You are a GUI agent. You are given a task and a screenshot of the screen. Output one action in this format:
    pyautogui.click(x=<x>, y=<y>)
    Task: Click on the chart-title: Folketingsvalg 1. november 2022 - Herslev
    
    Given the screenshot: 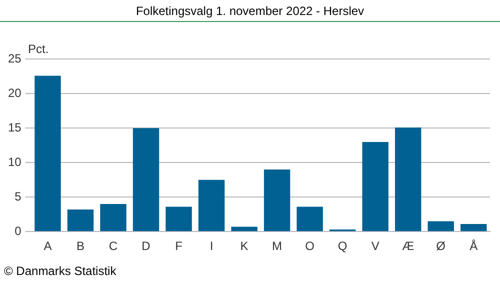 What is the action you would take?
    pyautogui.click(x=250, y=11)
    